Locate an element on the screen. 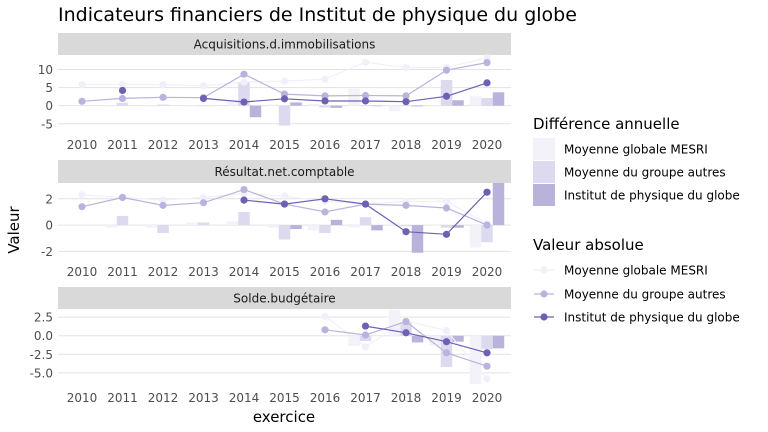 The width and height of the screenshot is (768, 432). x-tick-label: 2018 is located at coordinates (406, 398).